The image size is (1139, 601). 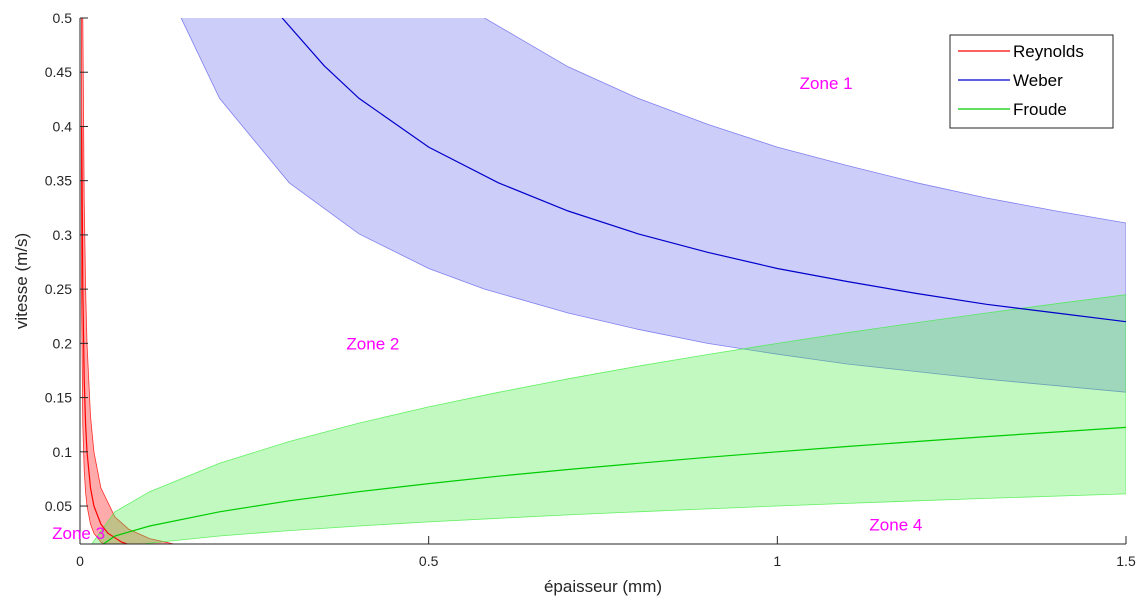 I want to click on x-axis-title: épaisseur (mm), so click(x=603, y=586).